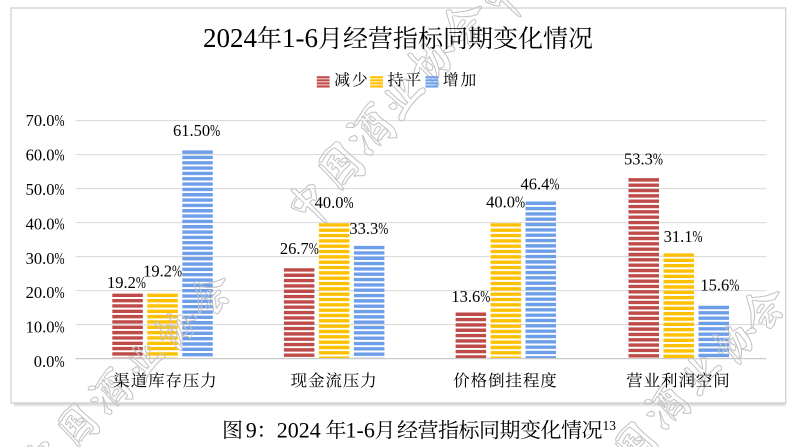  What do you see at coordinates (294, 248) in the screenshot?
I see `svg-text: 26.7` at bounding box center [294, 248].